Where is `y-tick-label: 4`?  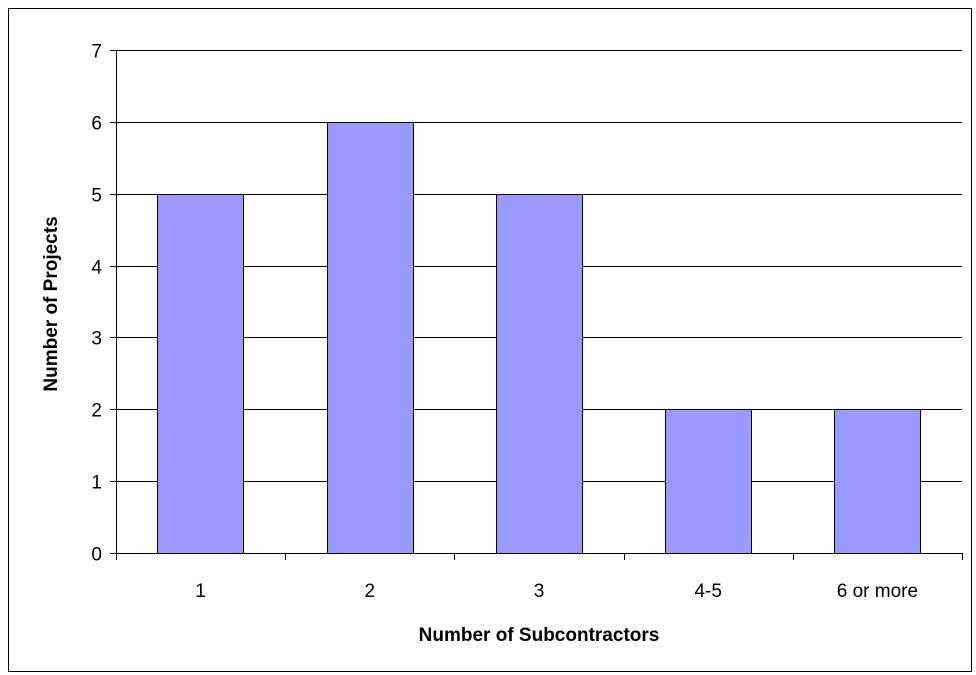 y-tick-label: 4 is located at coordinates (96, 268).